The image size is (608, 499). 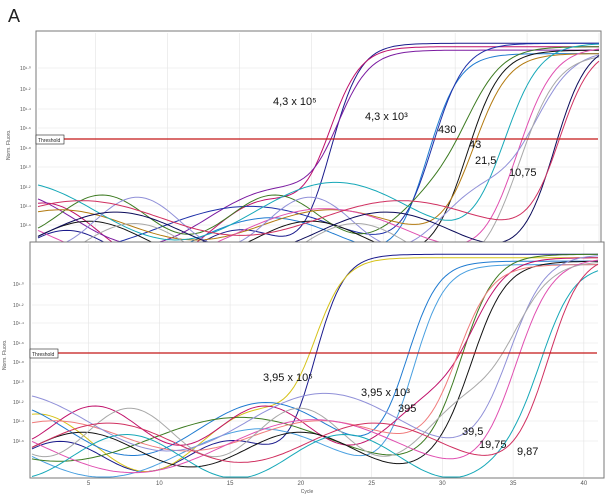 What do you see at coordinates (5, 354) in the screenshot?
I see `lower-y-axis-label: Norm. Fluoro.` at bounding box center [5, 354].